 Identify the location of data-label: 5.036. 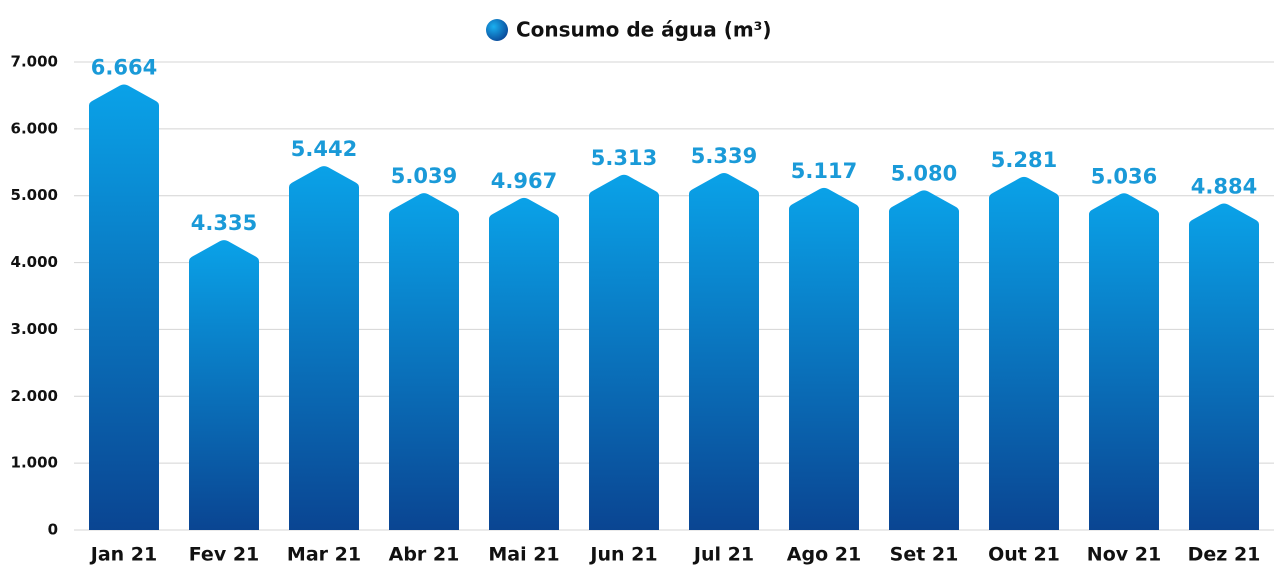
(1124, 176).